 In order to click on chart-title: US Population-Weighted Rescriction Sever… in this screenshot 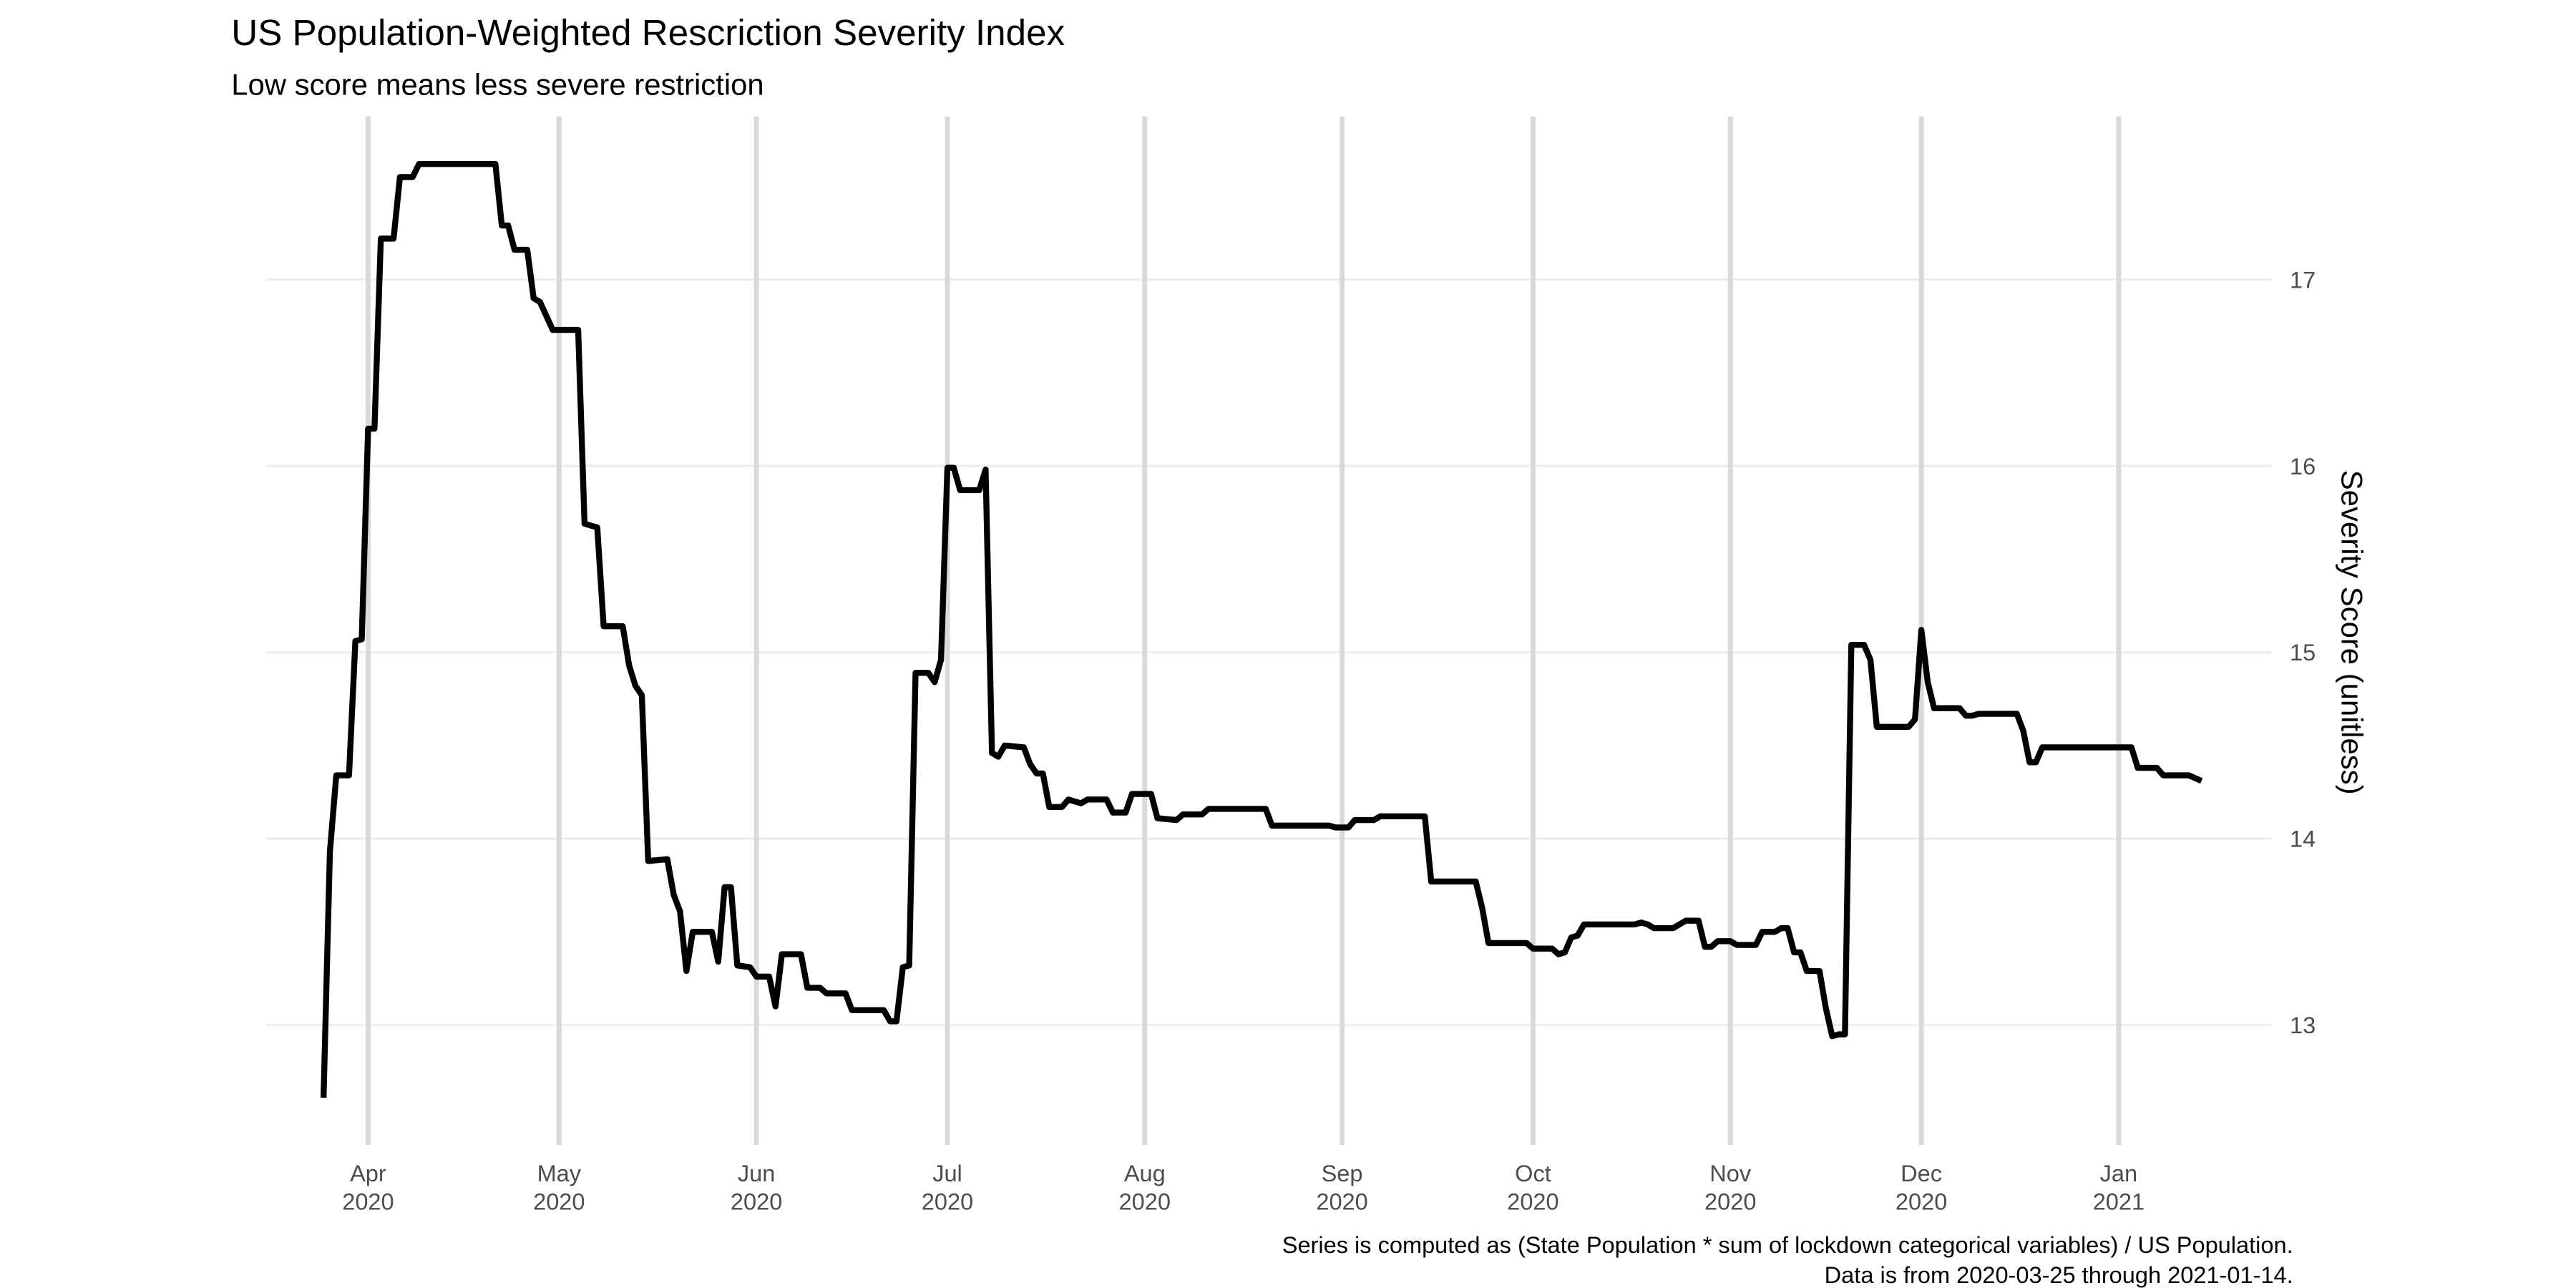, I will do `click(648, 32)`.